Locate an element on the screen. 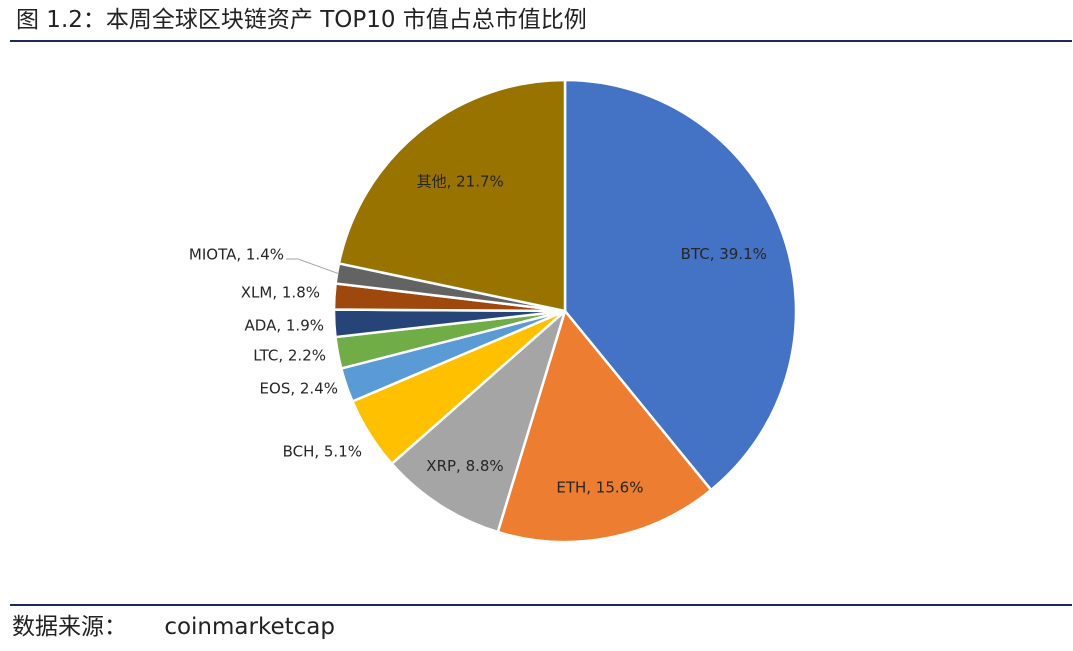 The height and width of the screenshot is (651, 1073). title-divider is located at coordinates (541, 41).